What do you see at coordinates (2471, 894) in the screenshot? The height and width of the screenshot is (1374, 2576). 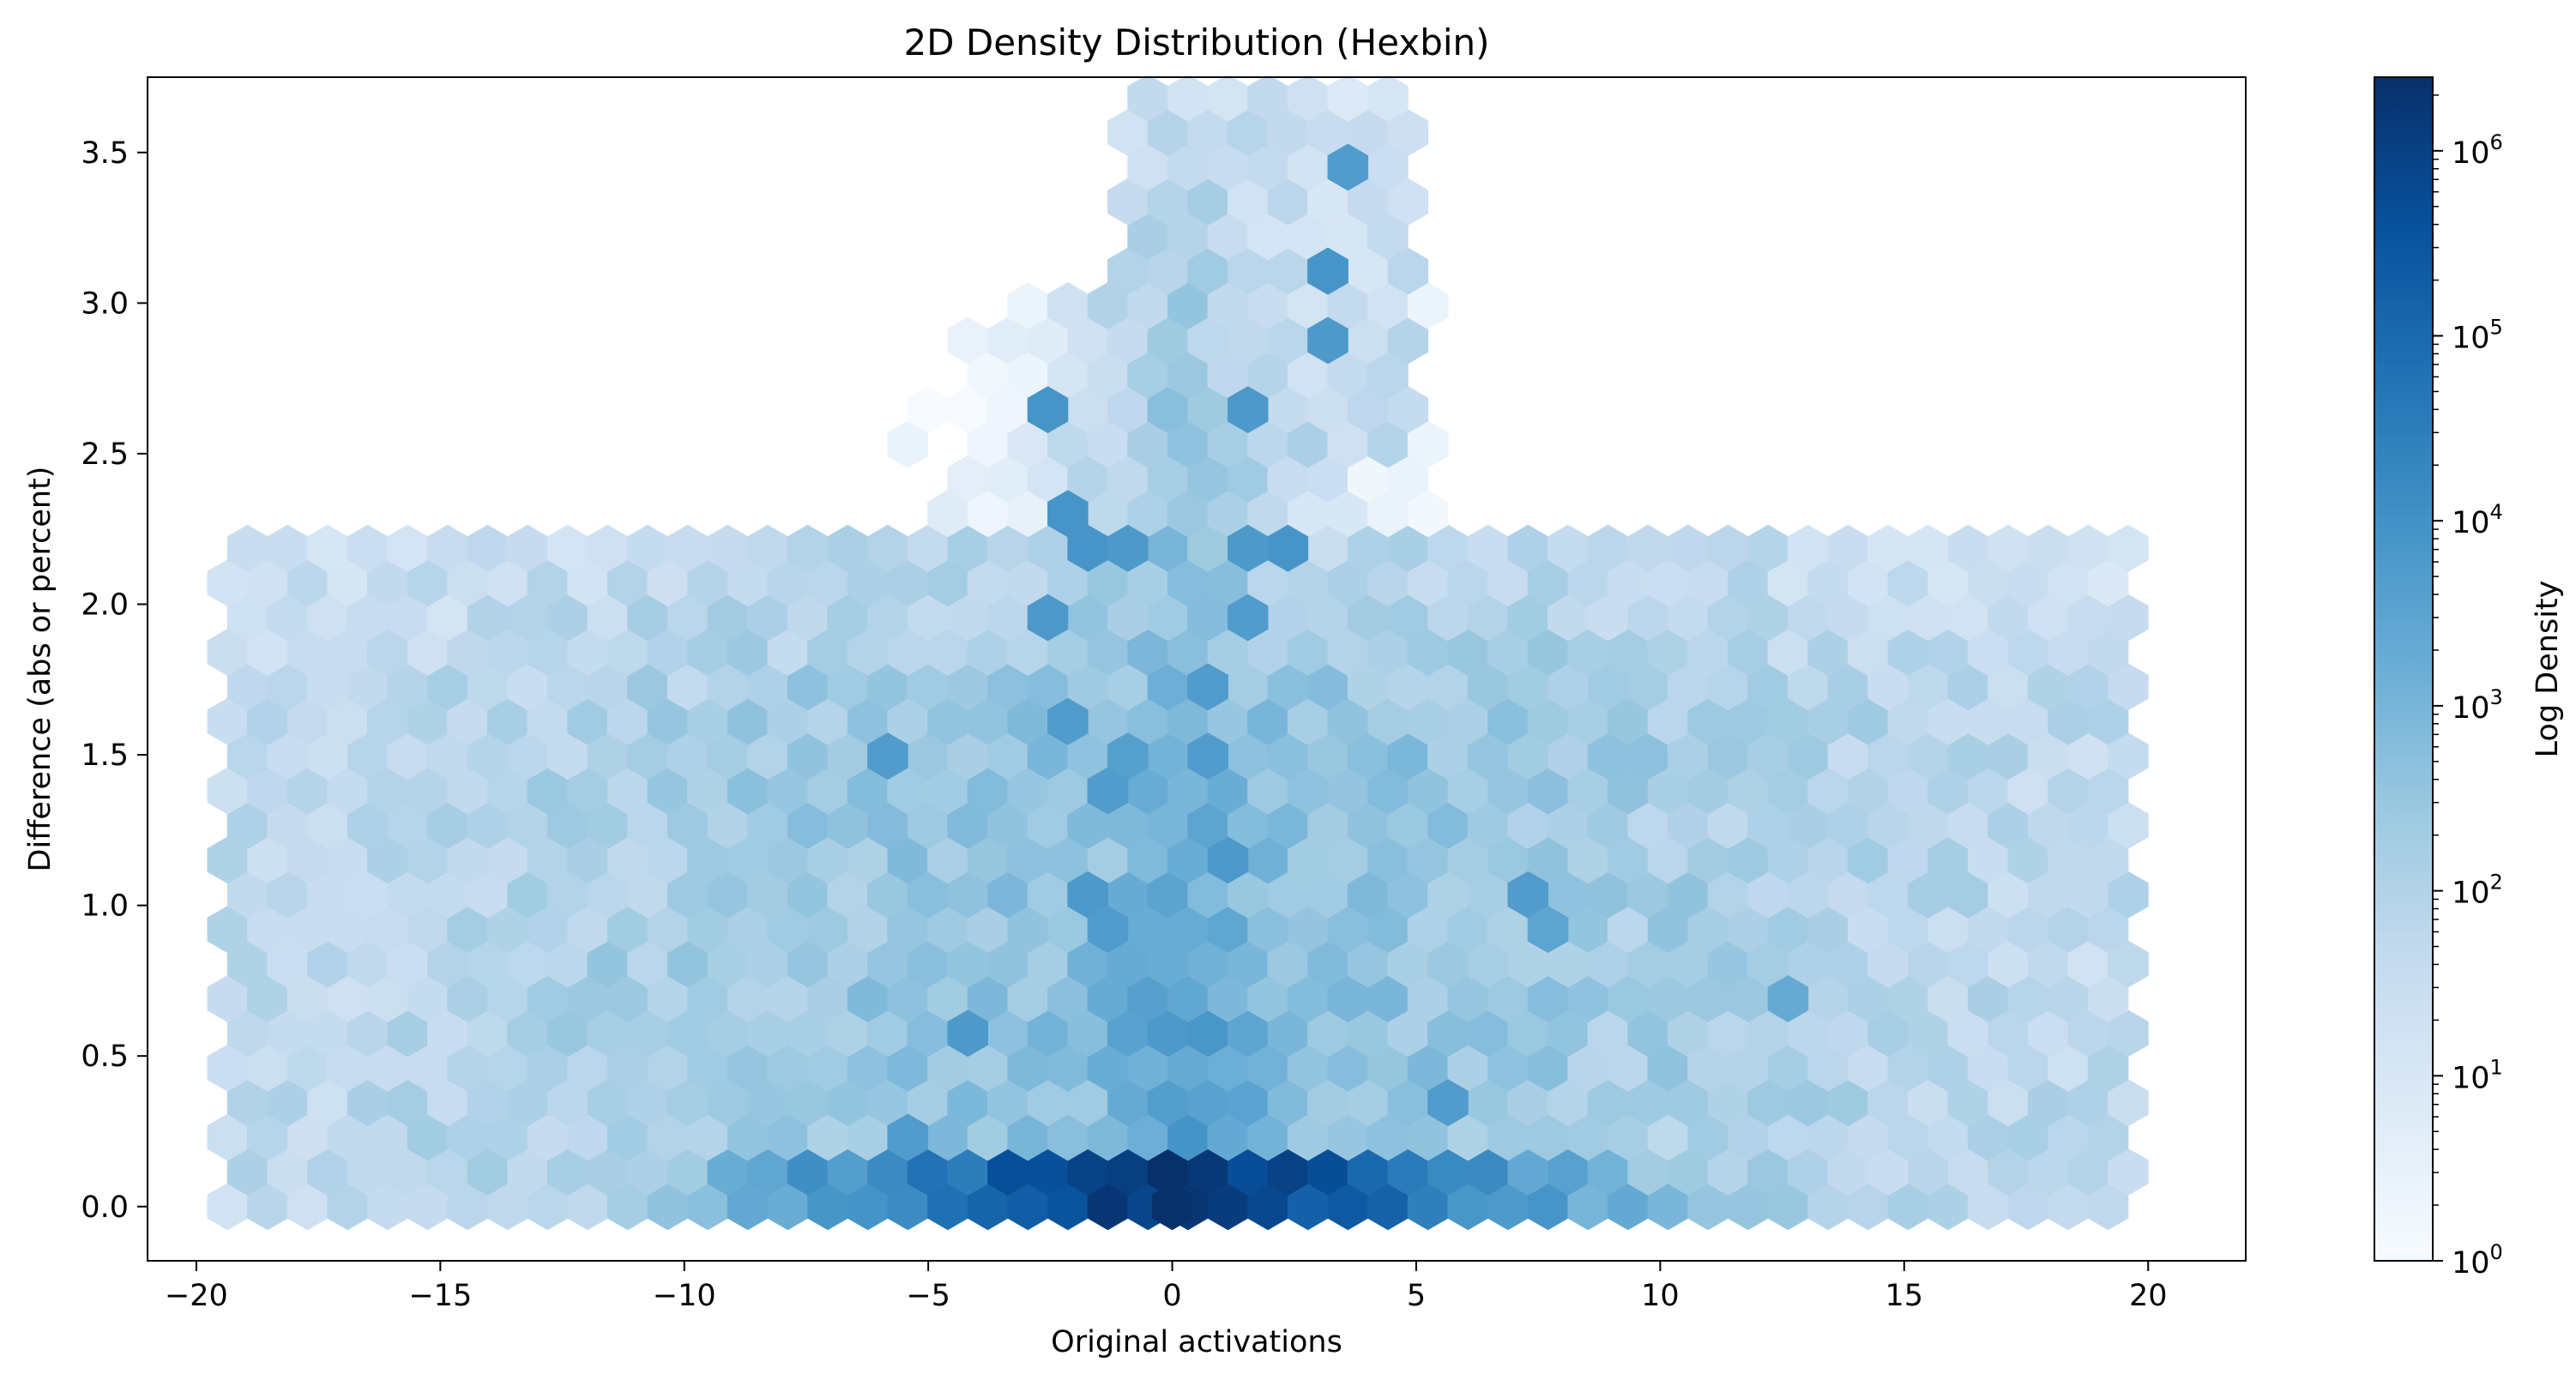 I see `colorbar-tick-base: 10` at bounding box center [2471, 894].